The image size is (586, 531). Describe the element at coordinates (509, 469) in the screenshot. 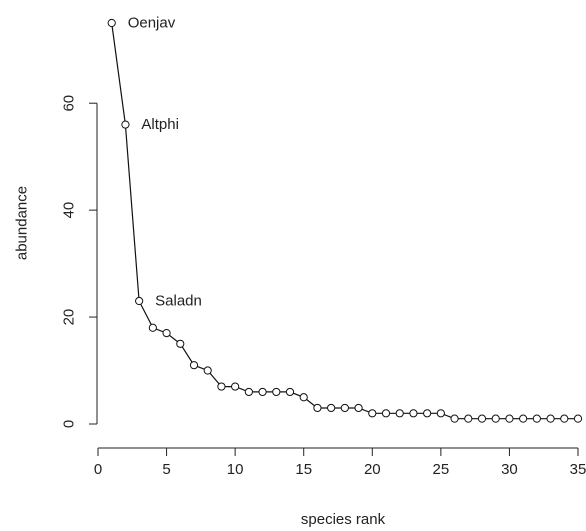

I see `x-tick-label: 30` at that location.